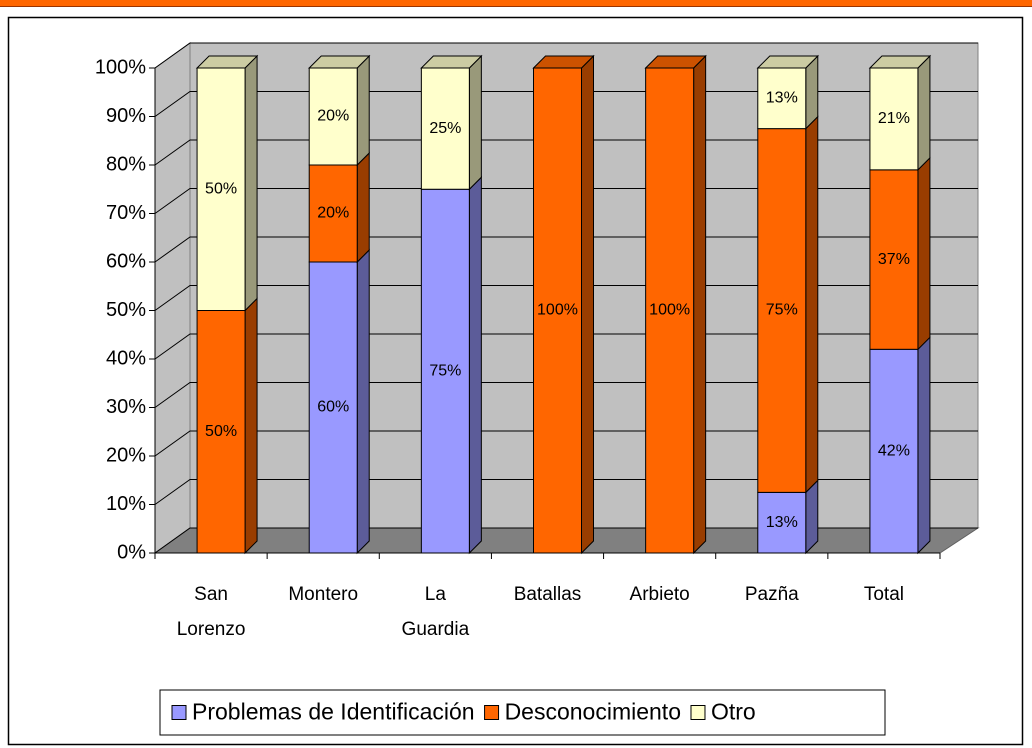  What do you see at coordinates (436, 612) in the screenshot?
I see `x-tick-label: La Guardia` at bounding box center [436, 612].